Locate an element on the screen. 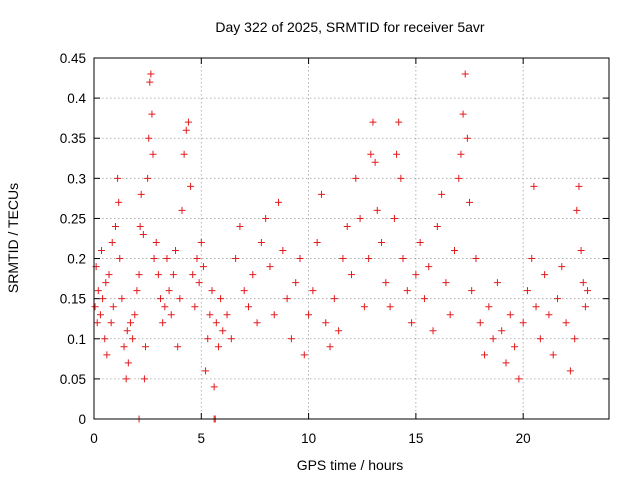 The width and height of the screenshot is (640, 480). y-tick-label: 0.15 is located at coordinates (73, 299).